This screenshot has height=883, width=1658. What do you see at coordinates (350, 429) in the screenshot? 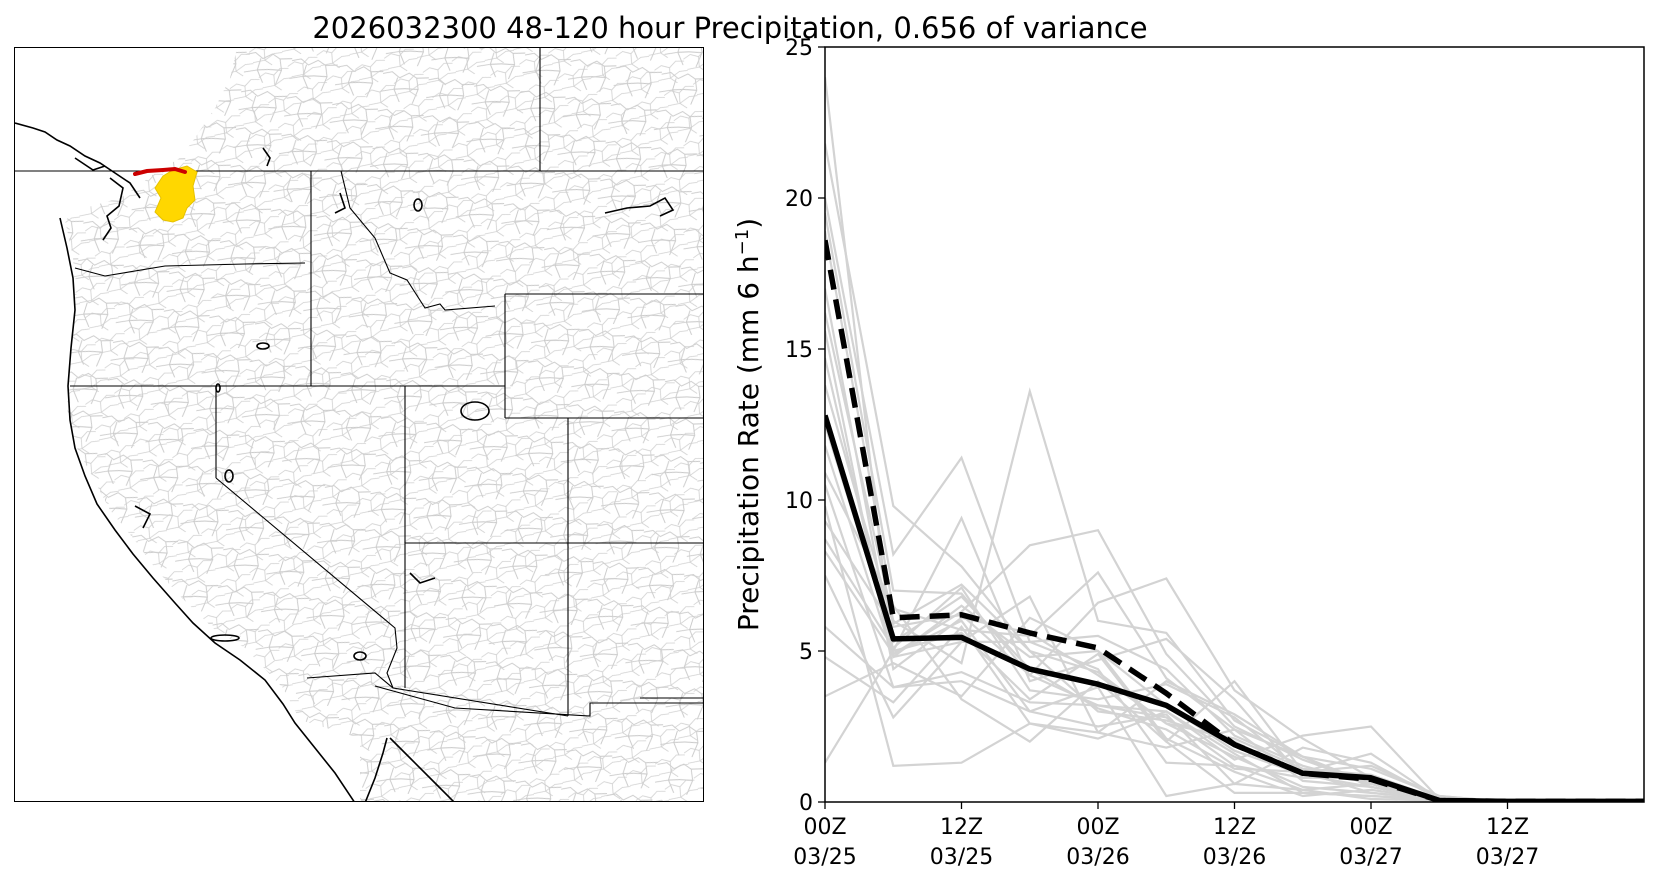
I see `lakes` at bounding box center [350, 429].